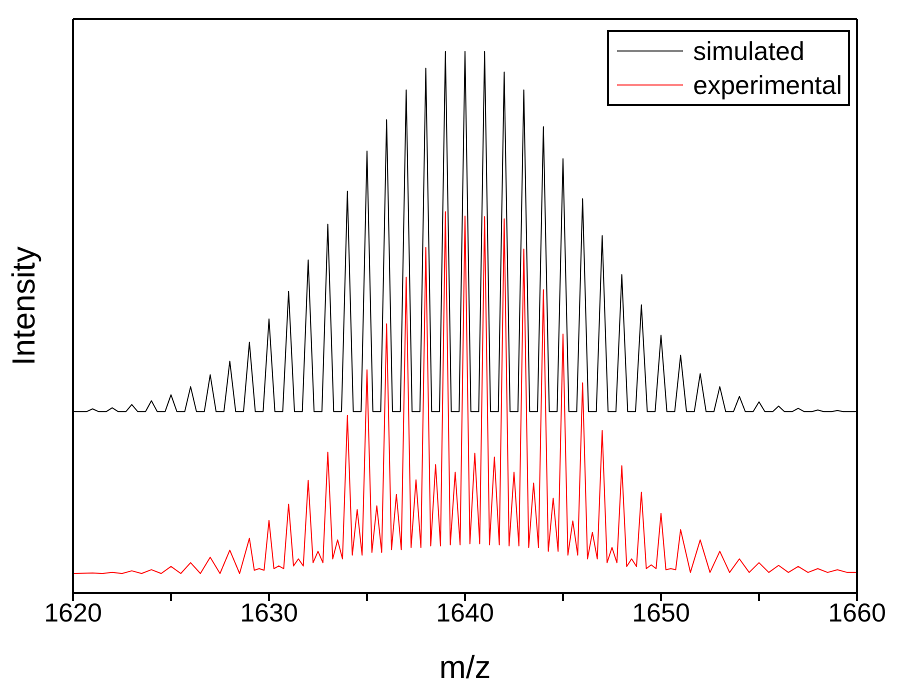  Describe the element at coordinates (767, 85) in the screenshot. I see `legend-label: experimental` at that location.